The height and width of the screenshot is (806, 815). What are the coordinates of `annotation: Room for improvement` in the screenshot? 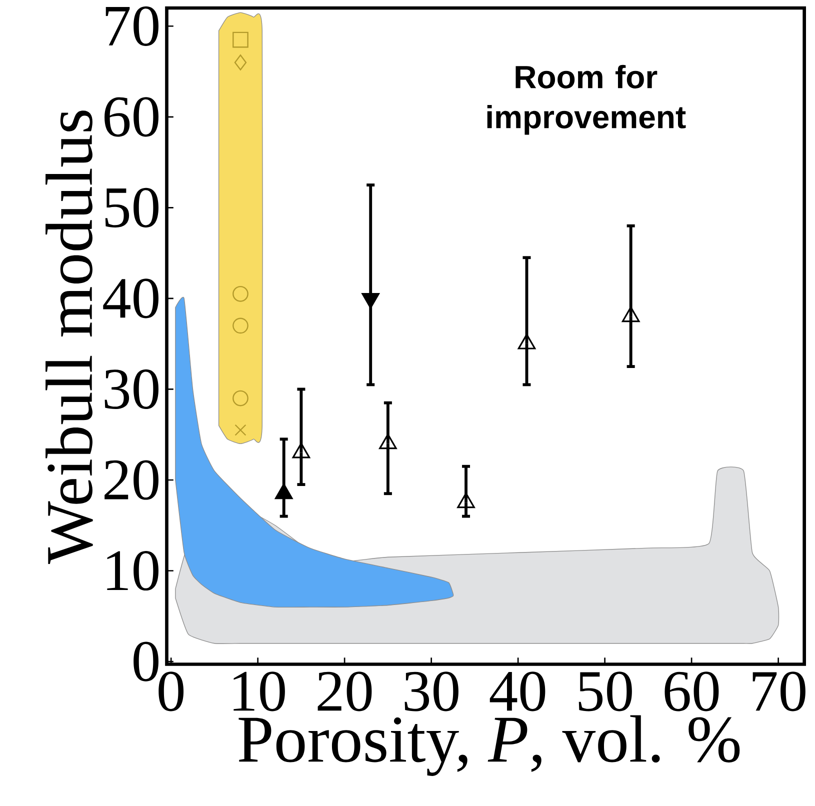 It's located at (586, 100).